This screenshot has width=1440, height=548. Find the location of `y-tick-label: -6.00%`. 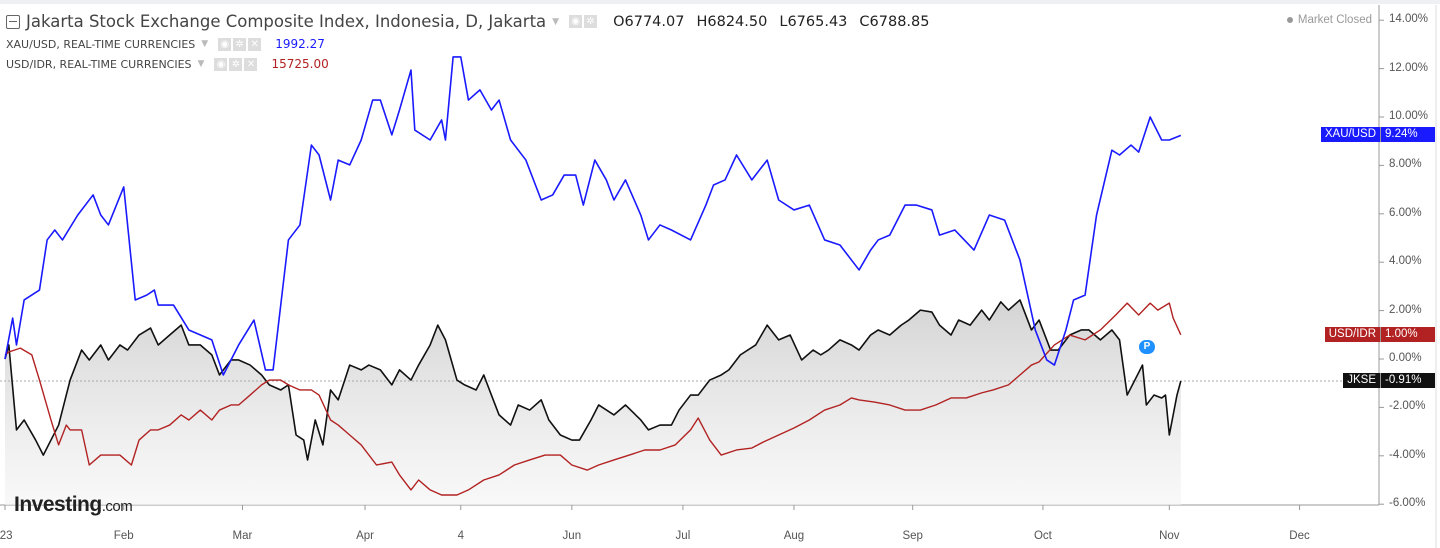

y-tick-label: -6.00% is located at coordinates (1407, 503).